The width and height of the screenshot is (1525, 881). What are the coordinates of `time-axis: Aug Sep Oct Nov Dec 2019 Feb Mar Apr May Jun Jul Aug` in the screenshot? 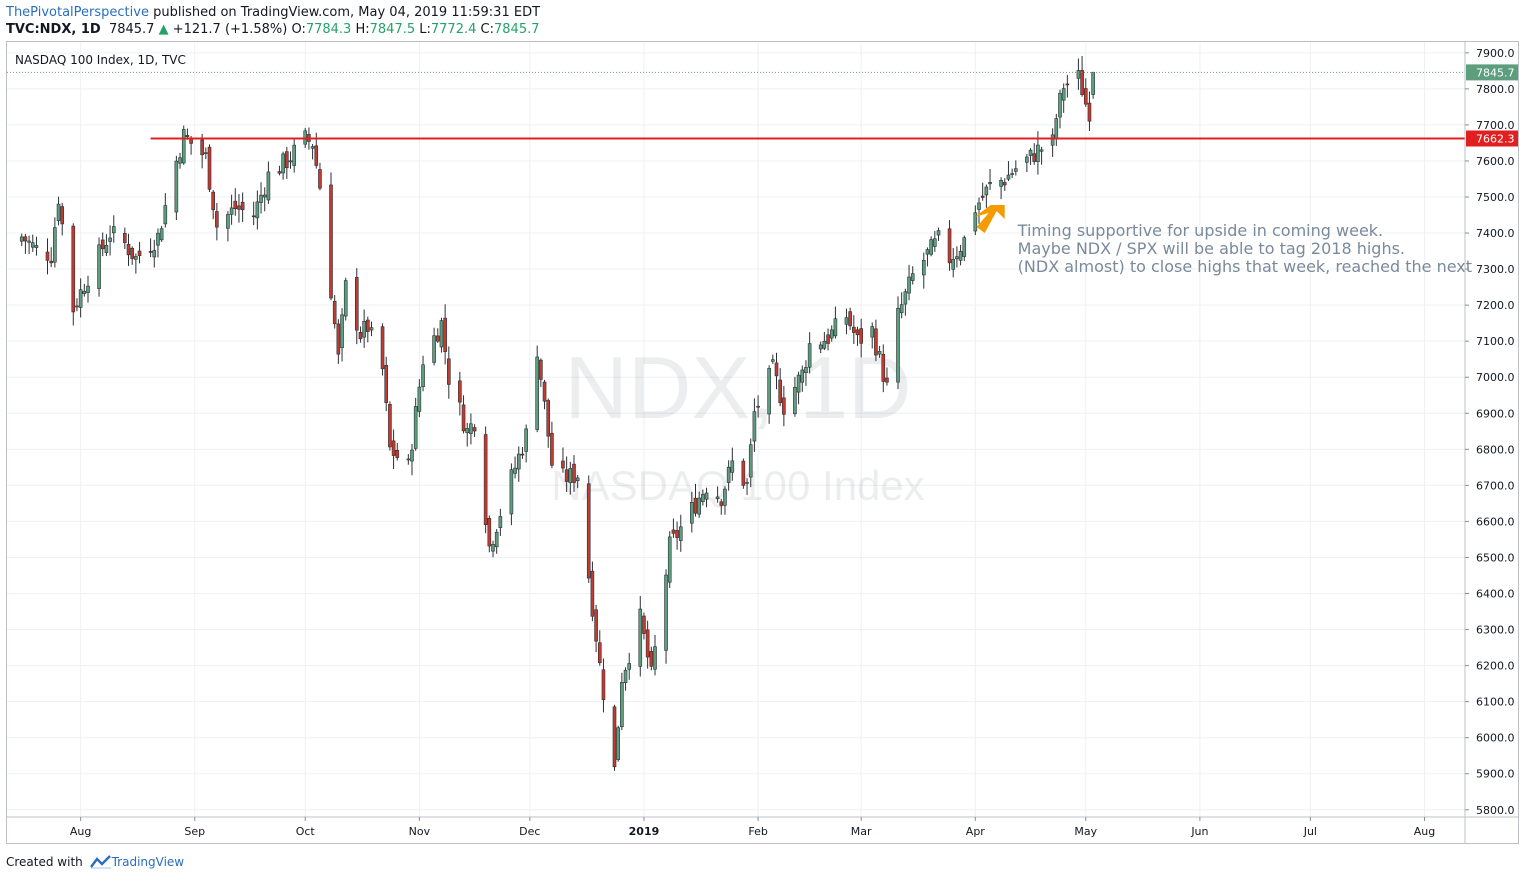 It's located at (762, 827).